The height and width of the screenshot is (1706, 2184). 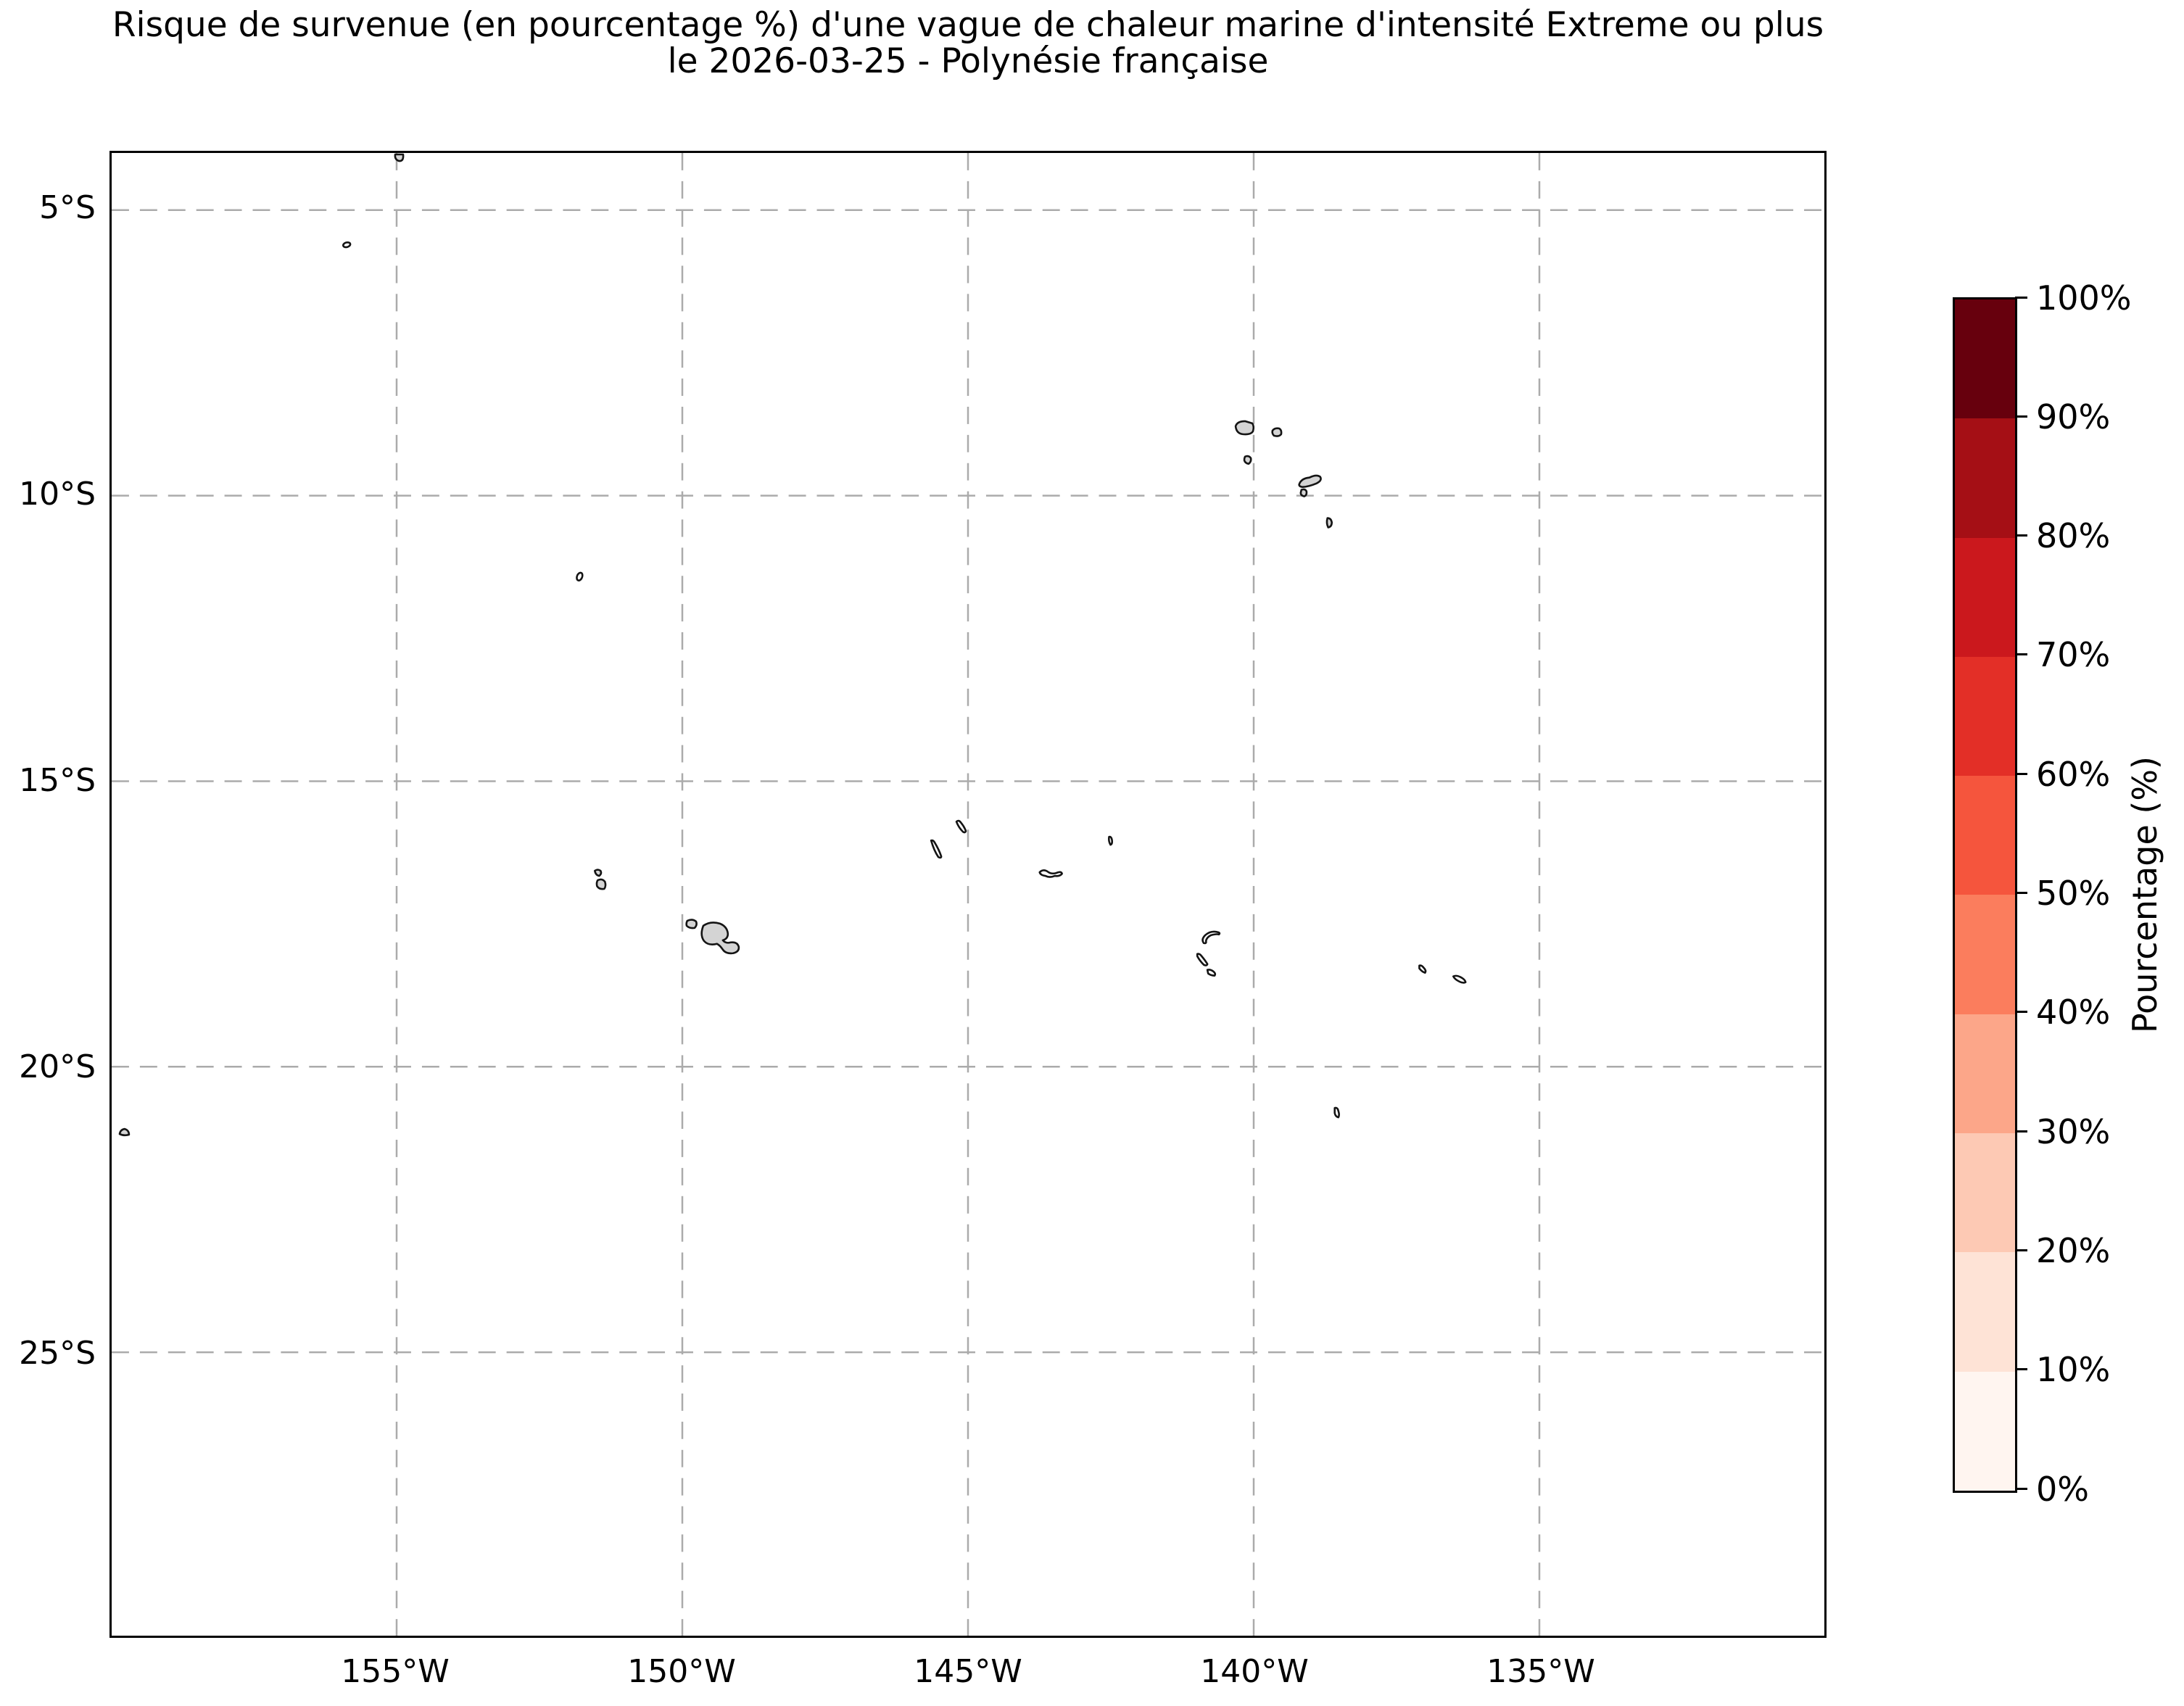 What do you see at coordinates (1247, 460) in the screenshot?
I see `island-ua-pou-icon` at bounding box center [1247, 460].